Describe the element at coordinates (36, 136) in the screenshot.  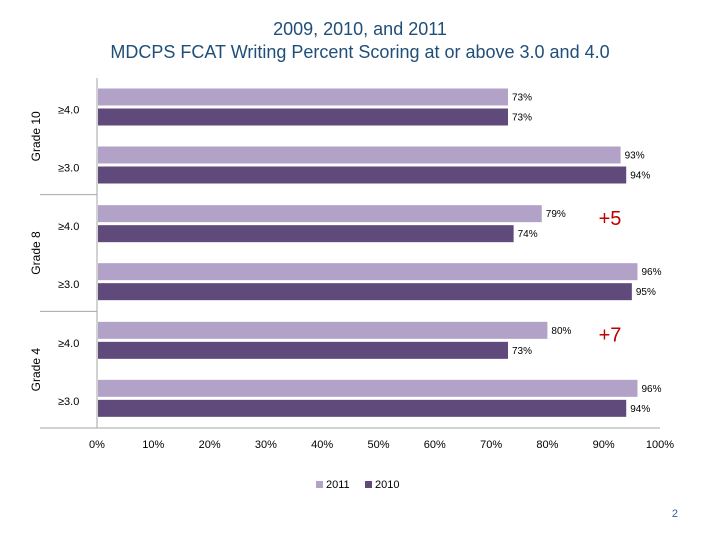
I see `group-label: Grade 10` at that location.